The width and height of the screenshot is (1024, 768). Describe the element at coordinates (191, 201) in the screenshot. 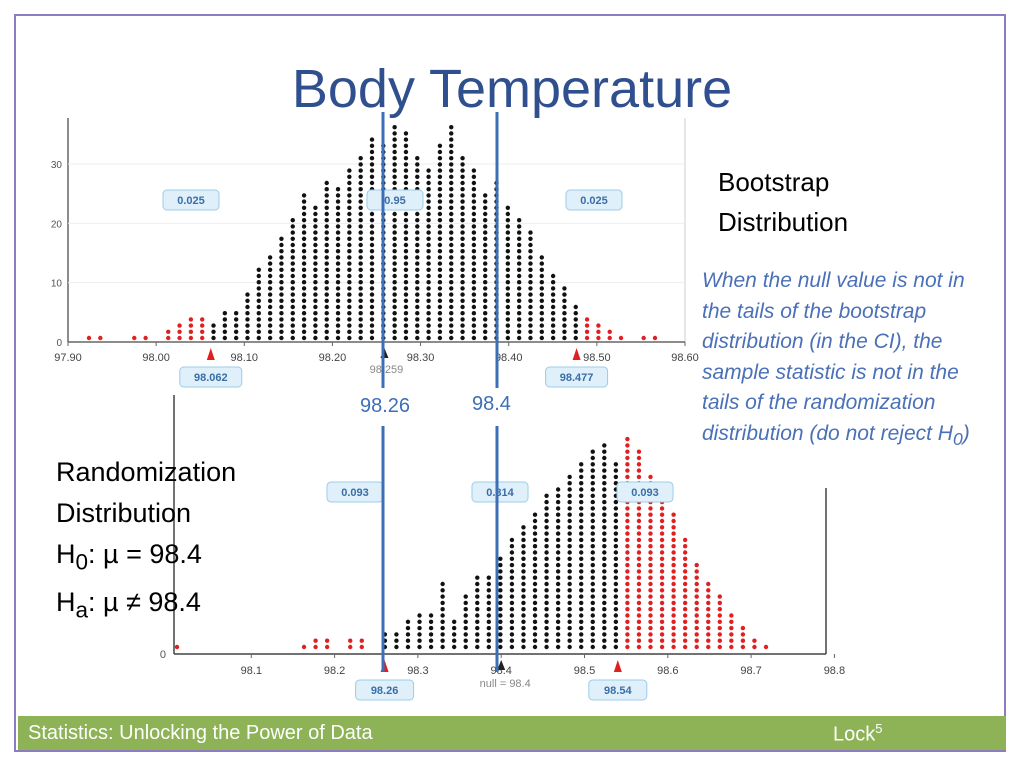

I see `chart1-prop-left: 0.025` at that location.